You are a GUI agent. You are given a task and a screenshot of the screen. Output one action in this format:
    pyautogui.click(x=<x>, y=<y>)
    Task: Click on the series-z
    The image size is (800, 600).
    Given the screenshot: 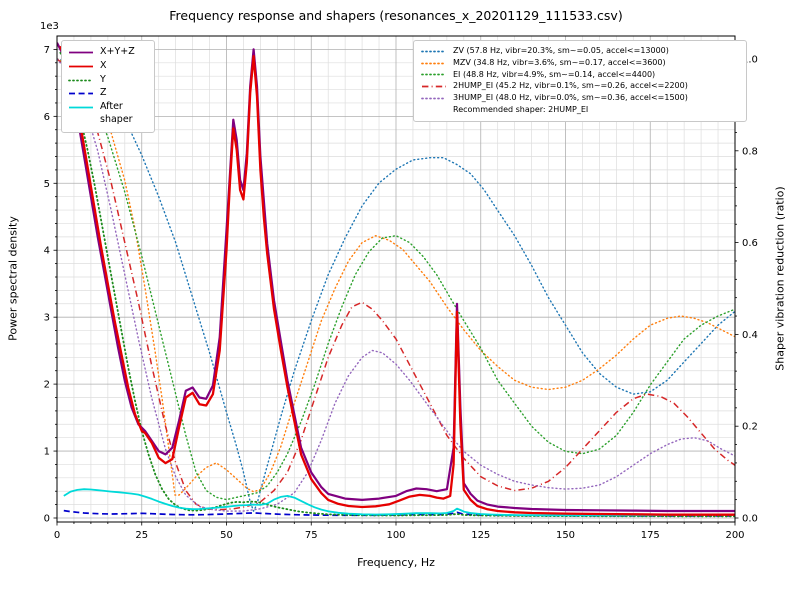 What is the action you would take?
    pyautogui.click(x=399, y=513)
    